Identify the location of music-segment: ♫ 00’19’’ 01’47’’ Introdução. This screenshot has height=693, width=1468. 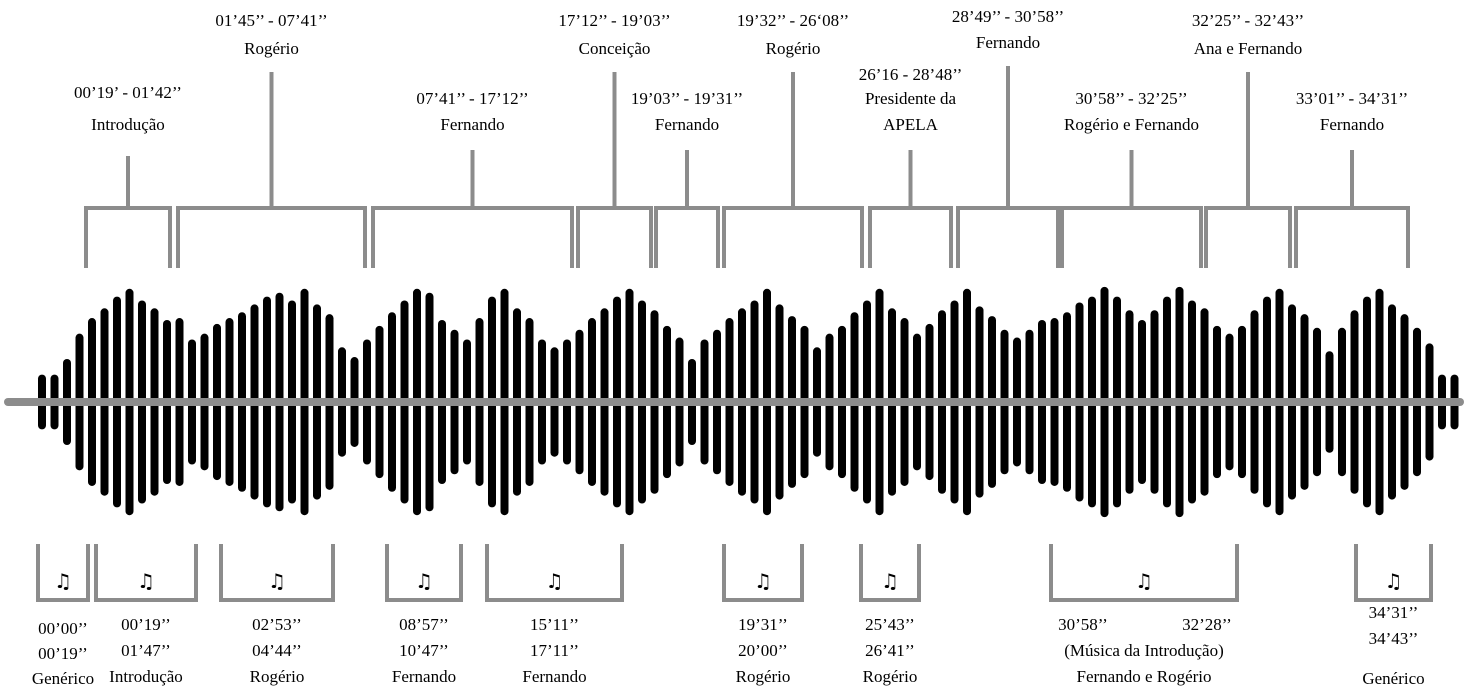
(146, 615).